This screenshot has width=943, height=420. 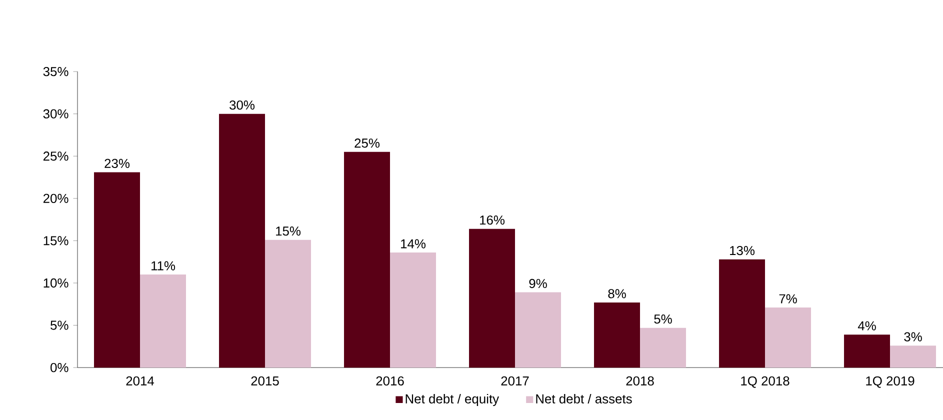 I want to click on data-label: 8%, so click(x=617, y=293).